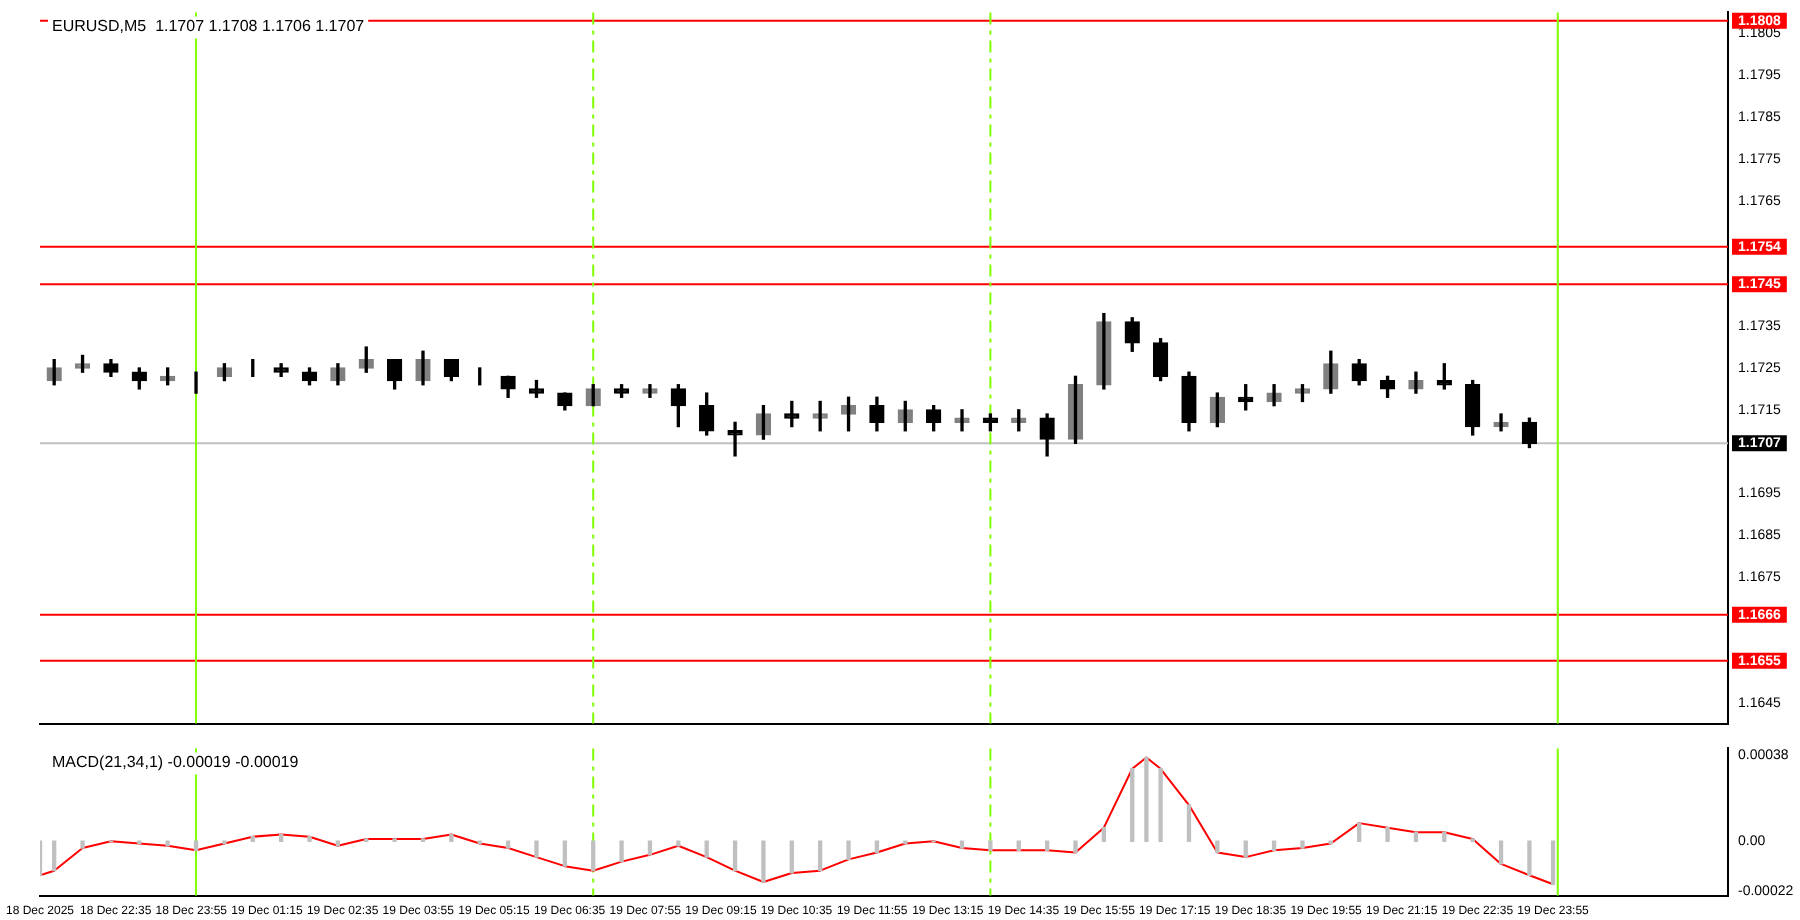 The width and height of the screenshot is (1800, 920). Describe the element at coordinates (209, 25) in the screenshot. I see `chart-title: EURUSD,M5 1.1707 1.1708 1.1706 1.1707` at that location.